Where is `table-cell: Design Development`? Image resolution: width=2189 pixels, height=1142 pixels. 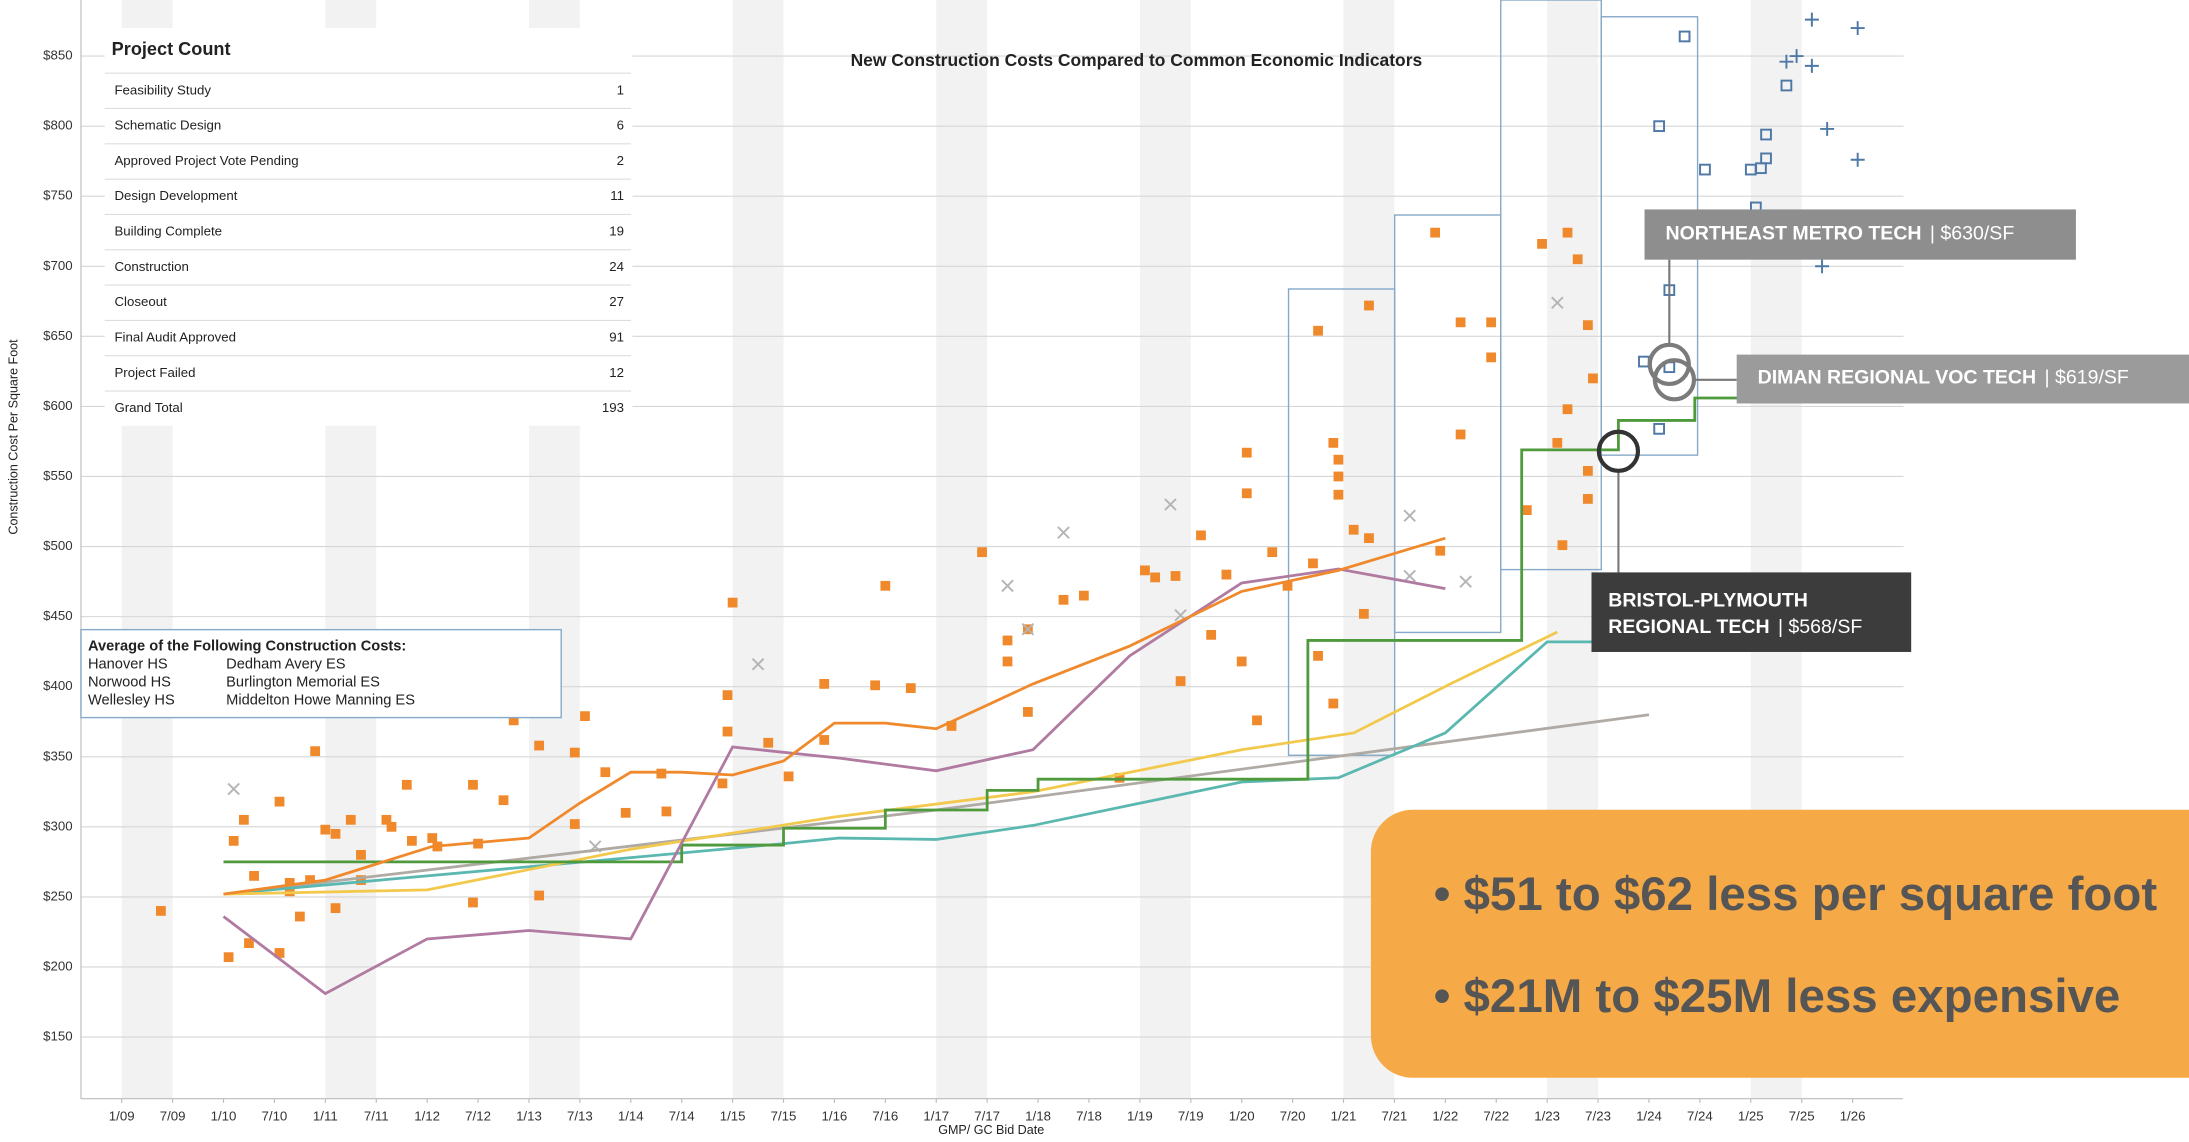
table-cell: Design Development is located at coordinates (175, 195).